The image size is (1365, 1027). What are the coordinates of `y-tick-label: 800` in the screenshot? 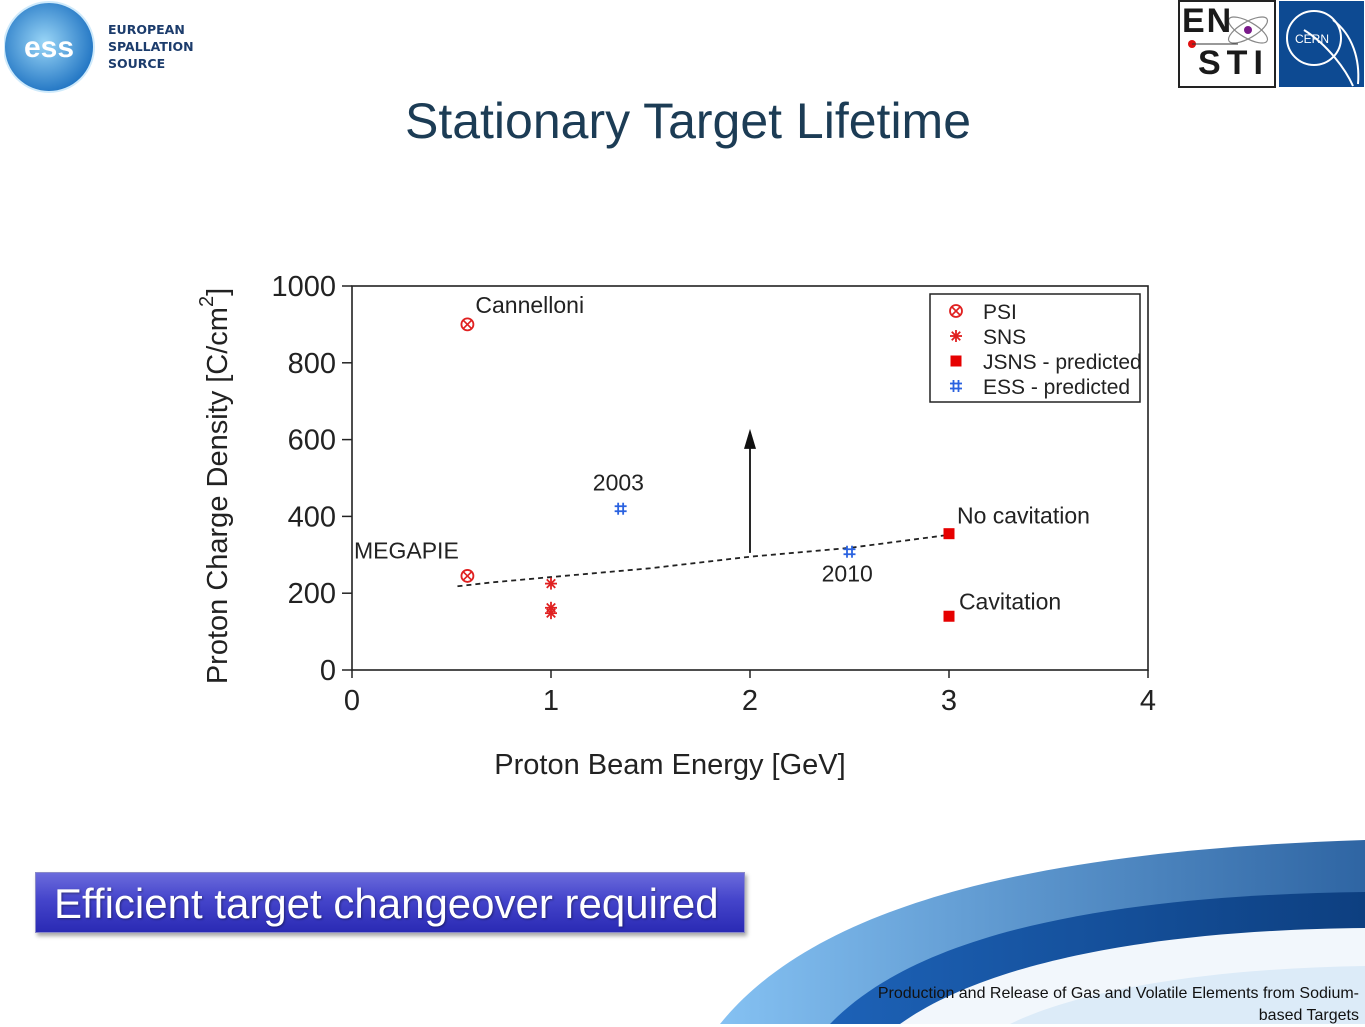 It's located at (312, 364).